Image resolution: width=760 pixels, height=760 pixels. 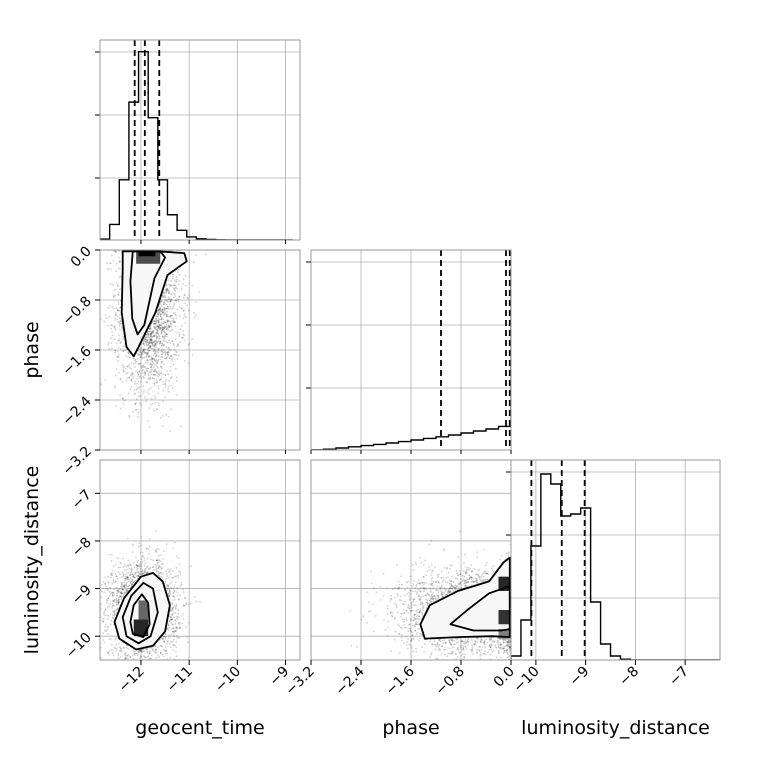 I want to click on x-tick-label: −3.2, so click(x=299, y=681).